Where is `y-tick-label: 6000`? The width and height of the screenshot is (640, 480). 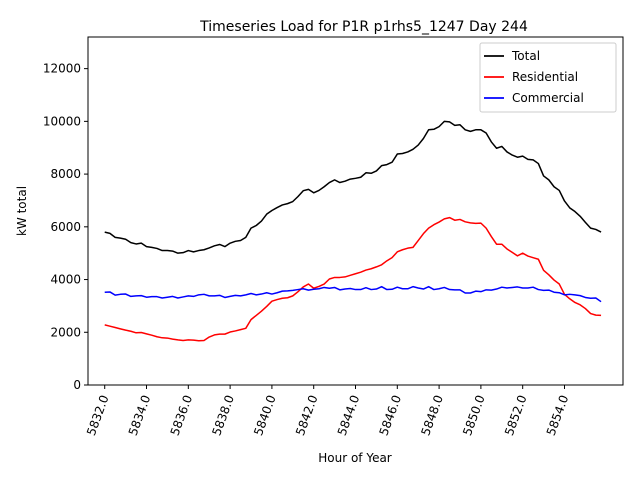 y-tick-label: 6000 is located at coordinates (65, 227).